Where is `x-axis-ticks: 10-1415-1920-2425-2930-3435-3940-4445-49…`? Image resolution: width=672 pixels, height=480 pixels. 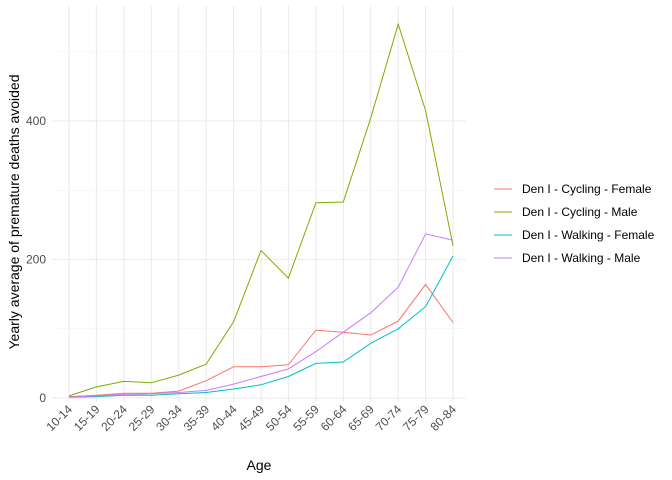 x-axis-ticks: 10-1415-1920-2425-2930-3435-3940-4445-49… is located at coordinates (252, 418).